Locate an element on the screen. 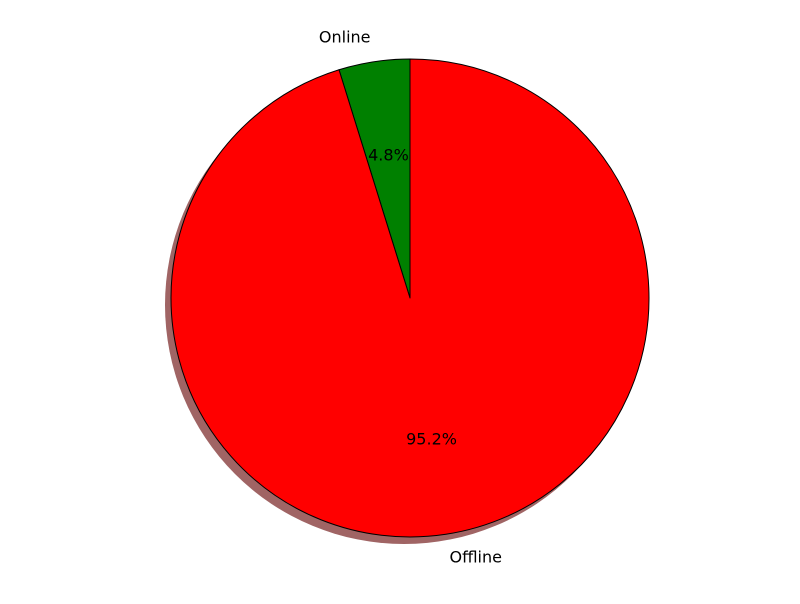  percent-label-online: 4.8% is located at coordinates (388, 155).